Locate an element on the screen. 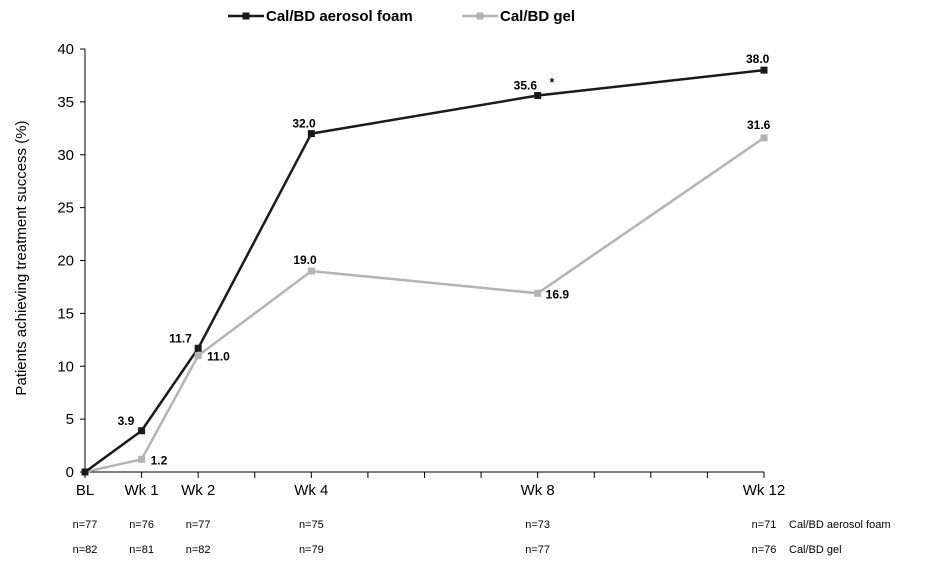  legend-label-1: Cal/BD gel is located at coordinates (537, 16).